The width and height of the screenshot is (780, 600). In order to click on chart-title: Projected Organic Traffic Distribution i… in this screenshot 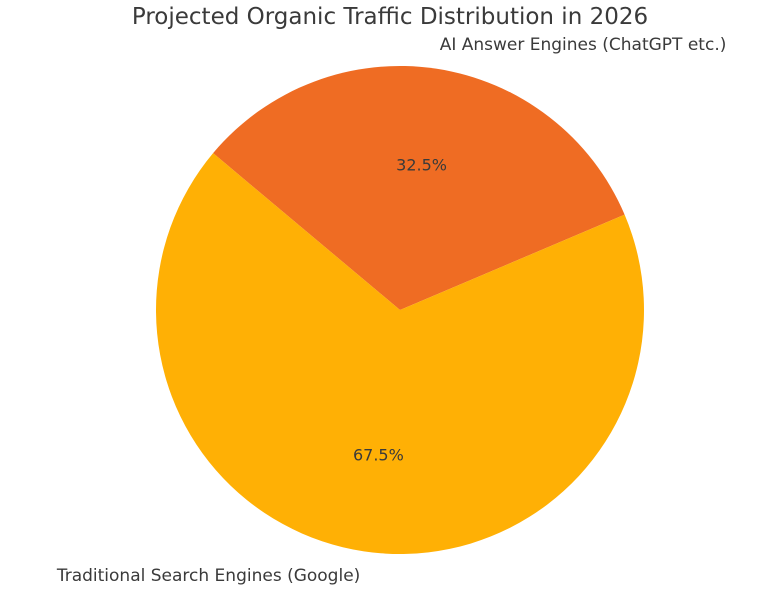, I will do `click(390, 17)`.